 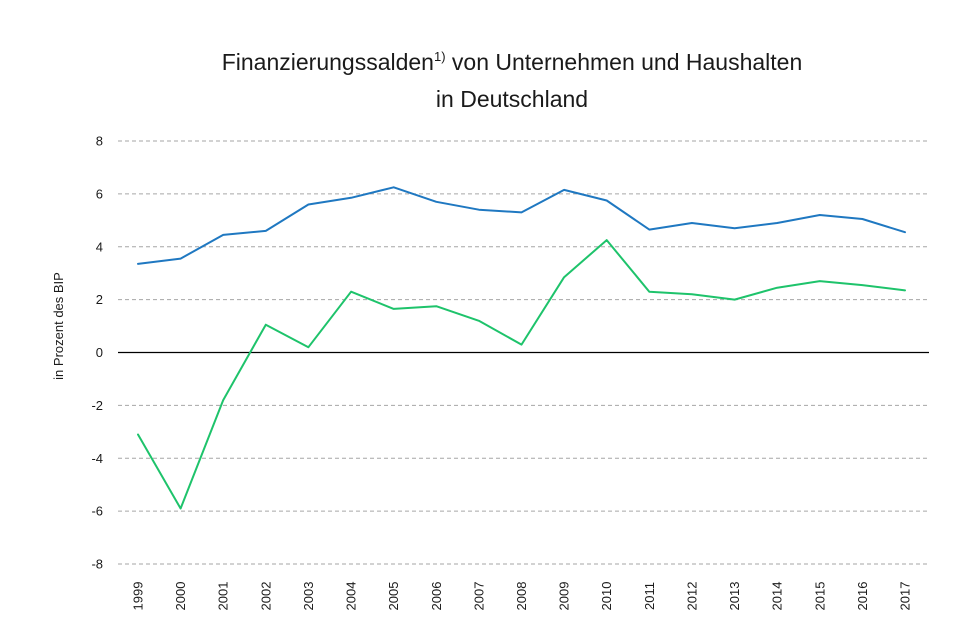 What do you see at coordinates (351, 596) in the screenshot?
I see `x-tick-label: 2004` at bounding box center [351, 596].